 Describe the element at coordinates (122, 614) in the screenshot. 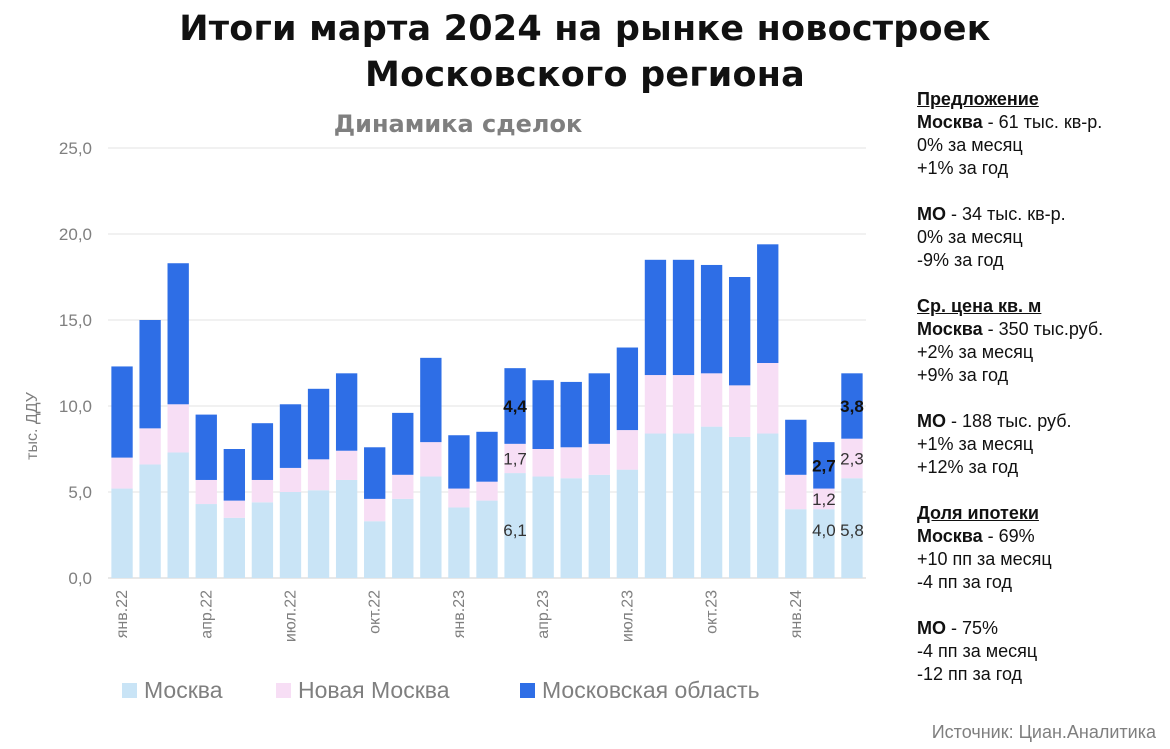

I see `x-tick-label: янв.22` at that location.